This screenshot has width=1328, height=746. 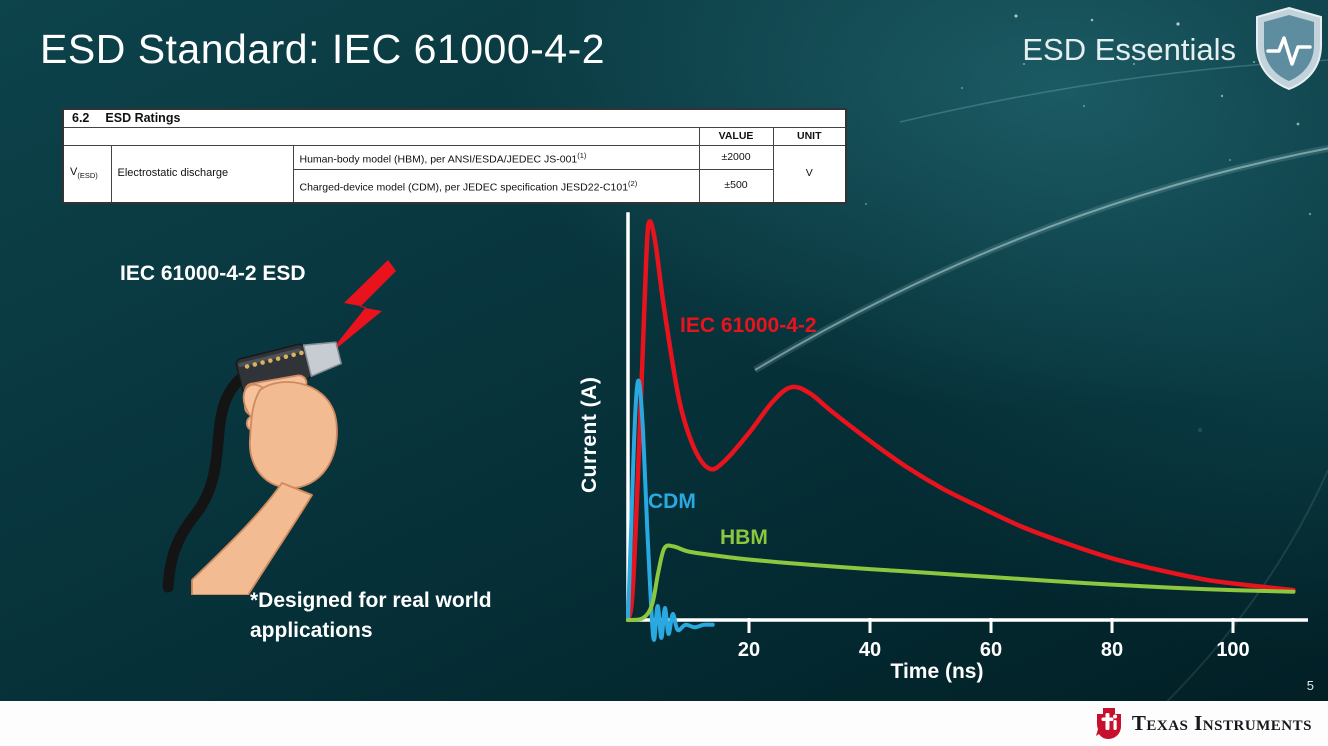 I want to click on series-label-iec: IEC 61000-4-2, so click(x=748, y=325).